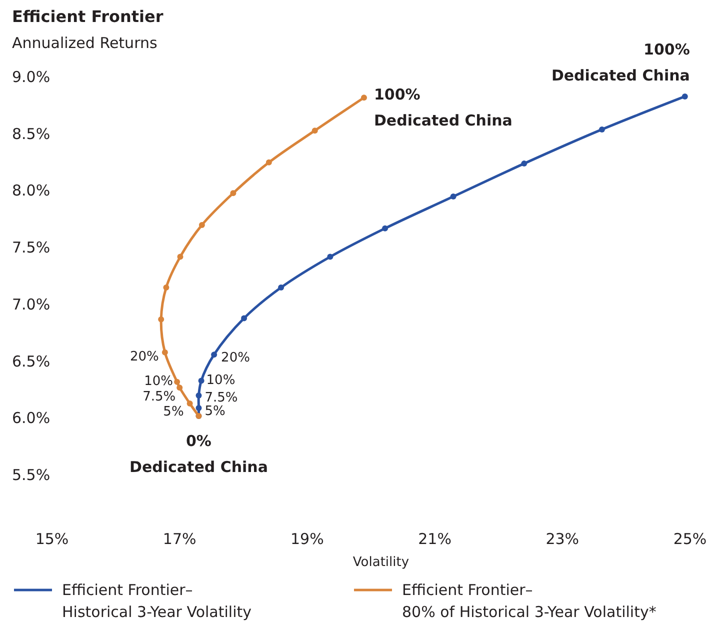 This screenshot has height=630, width=727. Describe the element at coordinates (435, 539) in the screenshot. I see `x-tick-label: 21%` at that location.